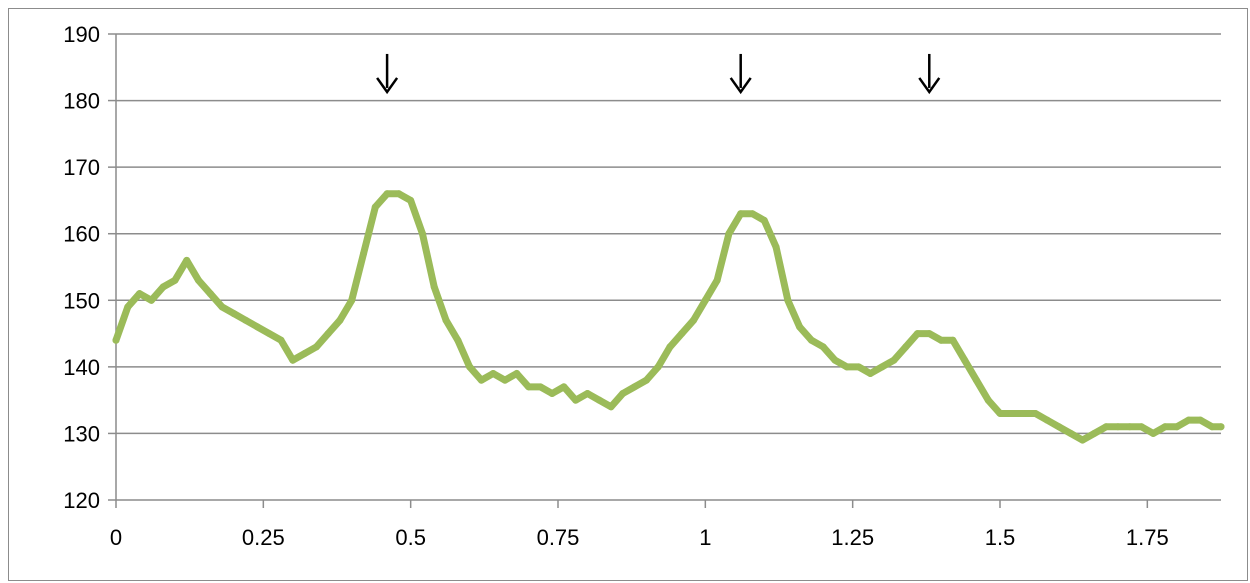 The width and height of the screenshot is (1250, 583). Describe the element at coordinates (81, 34) in the screenshot. I see `y-tick-label-190: 190` at that location.